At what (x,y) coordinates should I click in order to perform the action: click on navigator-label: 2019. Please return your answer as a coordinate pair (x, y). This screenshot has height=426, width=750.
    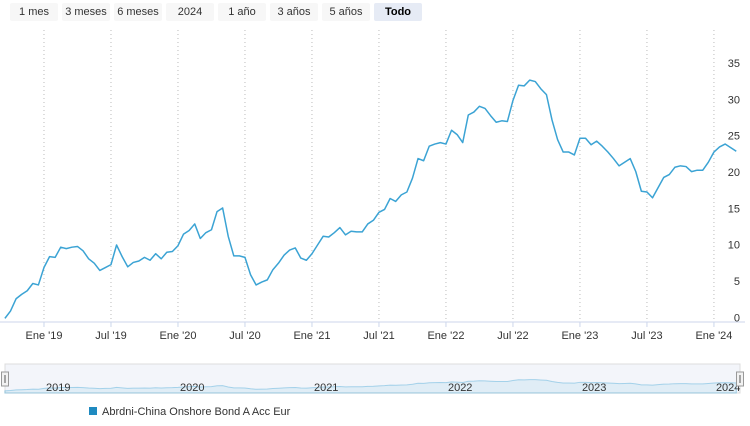
    Looking at the image, I should click on (58, 388).